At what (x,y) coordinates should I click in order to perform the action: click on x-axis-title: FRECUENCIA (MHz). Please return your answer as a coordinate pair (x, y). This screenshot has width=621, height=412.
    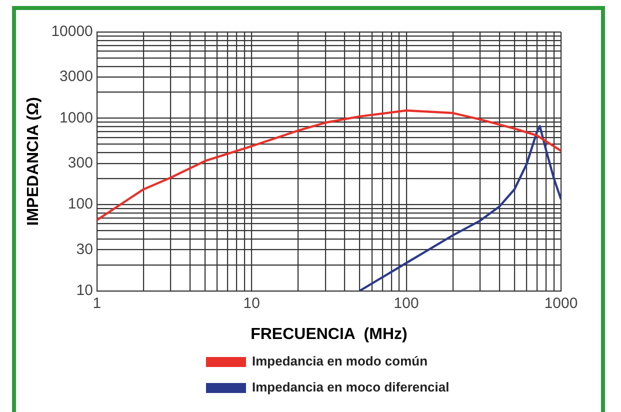
    Looking at the image, I should click on (329, 334).